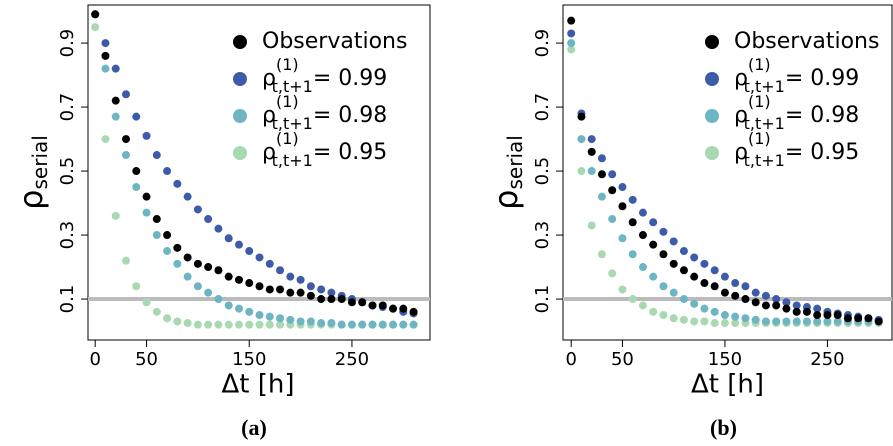 The width and height of the screenshot is (893, 446). What do you see at coordinates (723, 427) in the screenshot?
I see `panel-caption: (b)` at bounding box center [723, 427].